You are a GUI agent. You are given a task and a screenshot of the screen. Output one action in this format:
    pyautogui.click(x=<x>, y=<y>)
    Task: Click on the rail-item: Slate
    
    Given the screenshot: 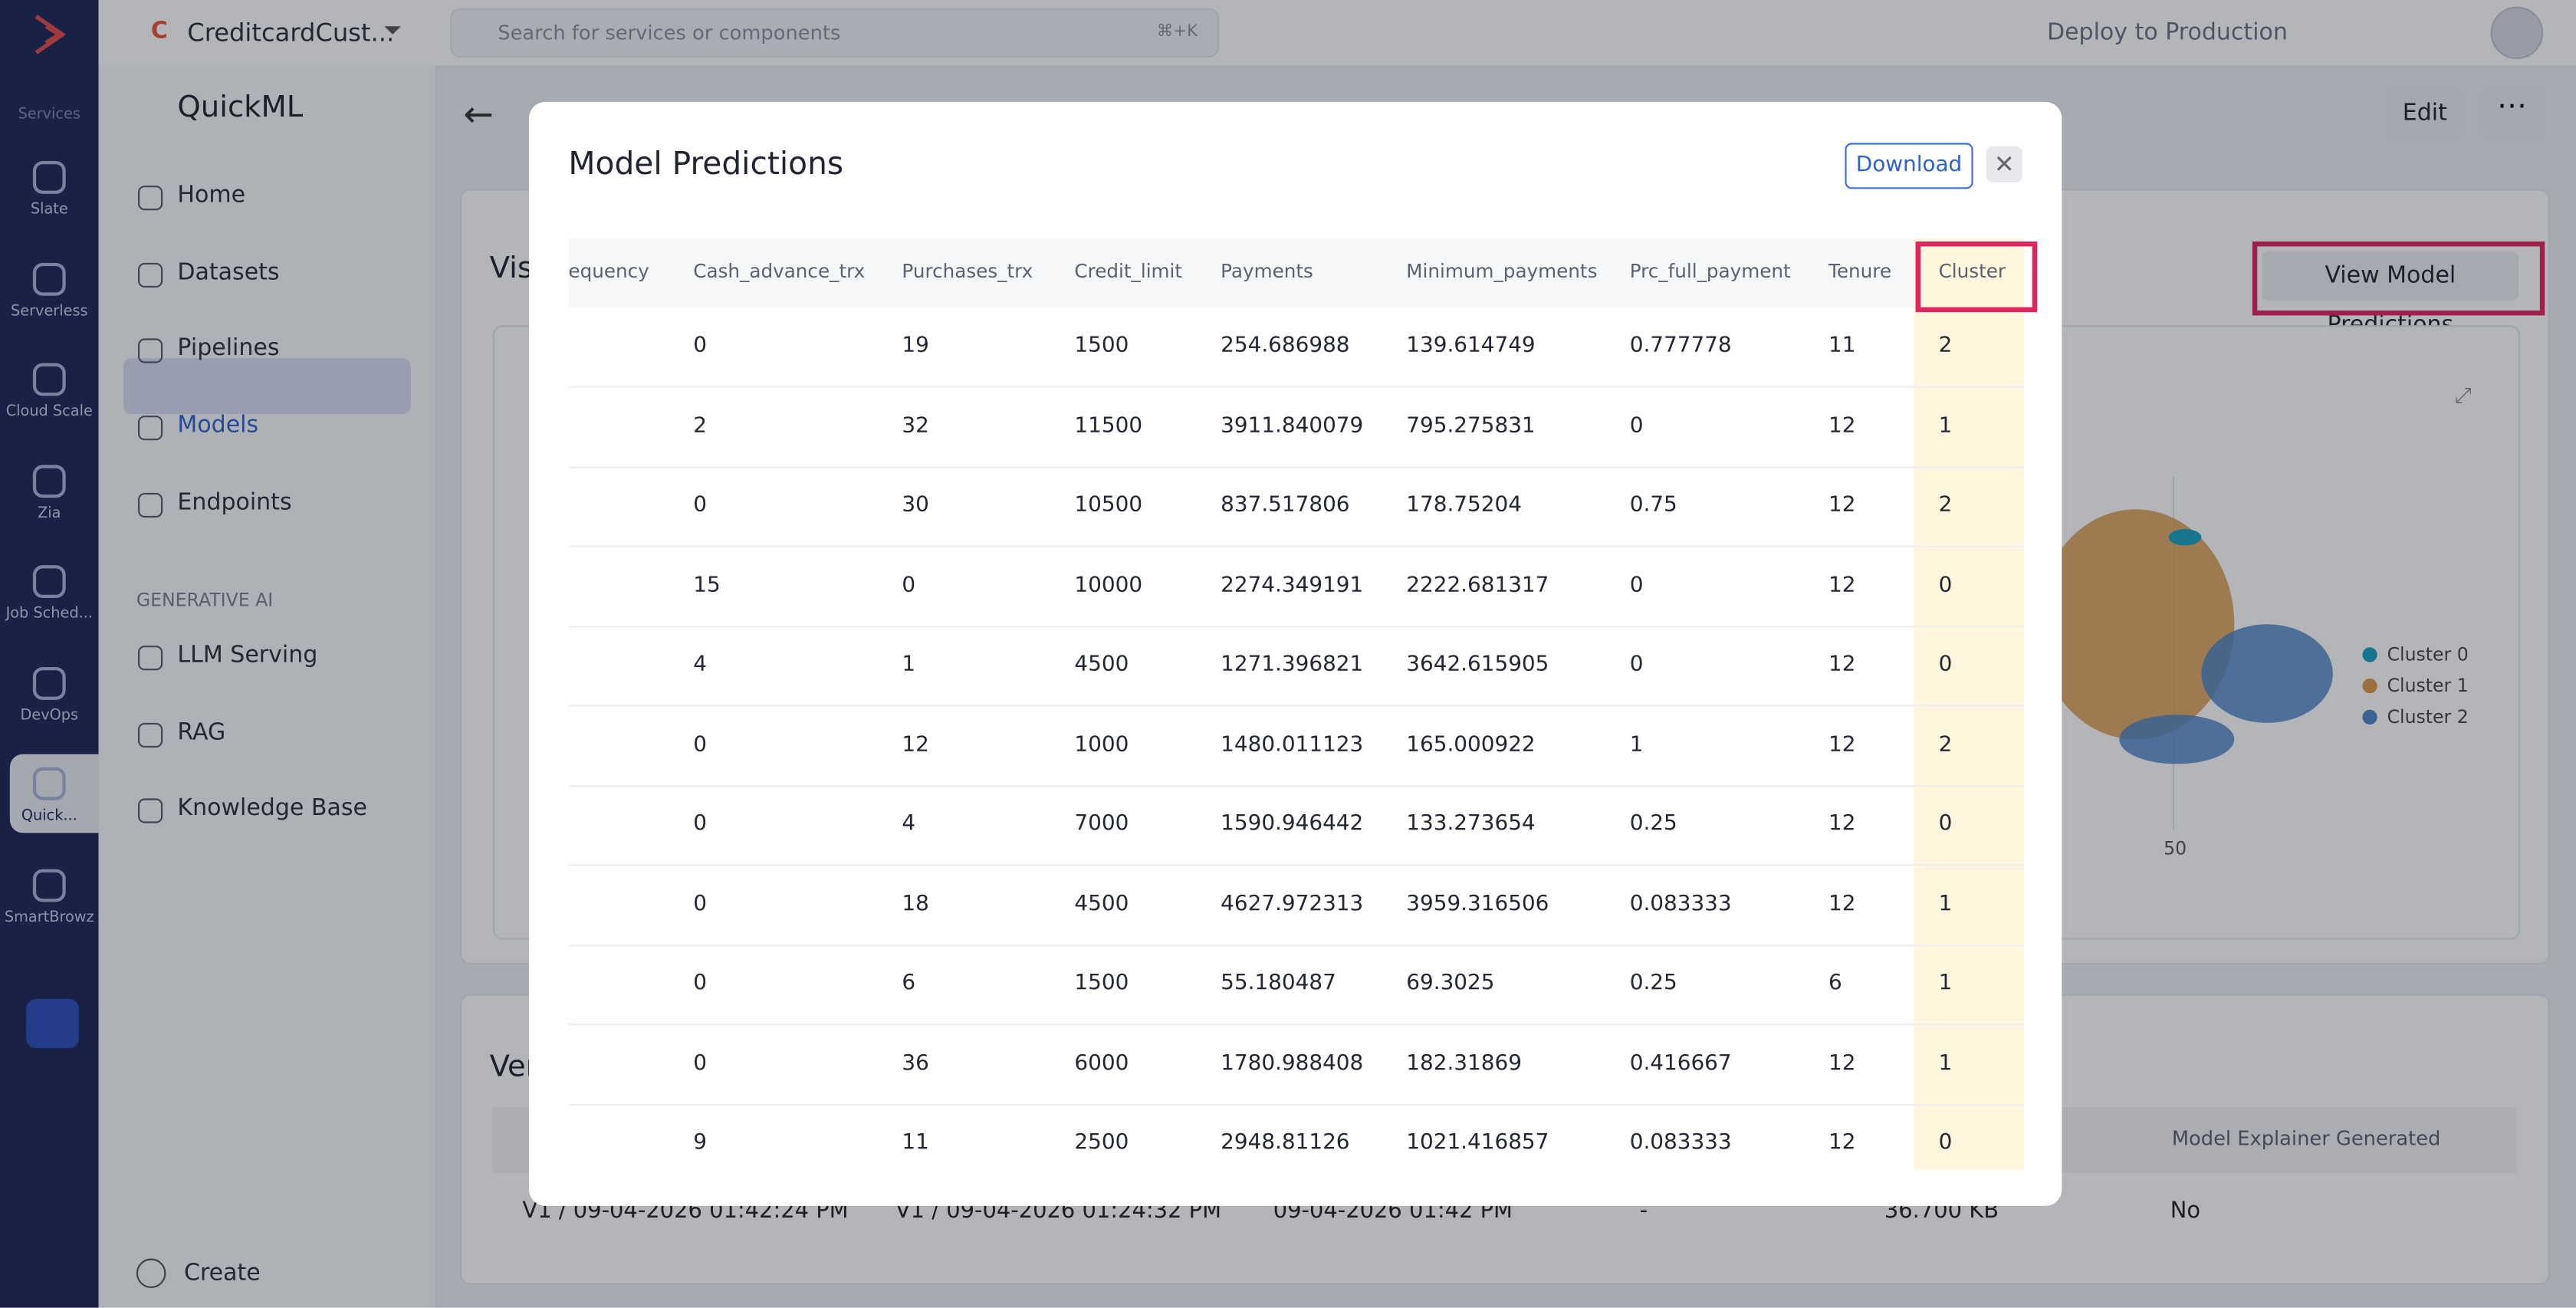 What is the action you would take?
    pyautogui.click(x=49, y=210)
    